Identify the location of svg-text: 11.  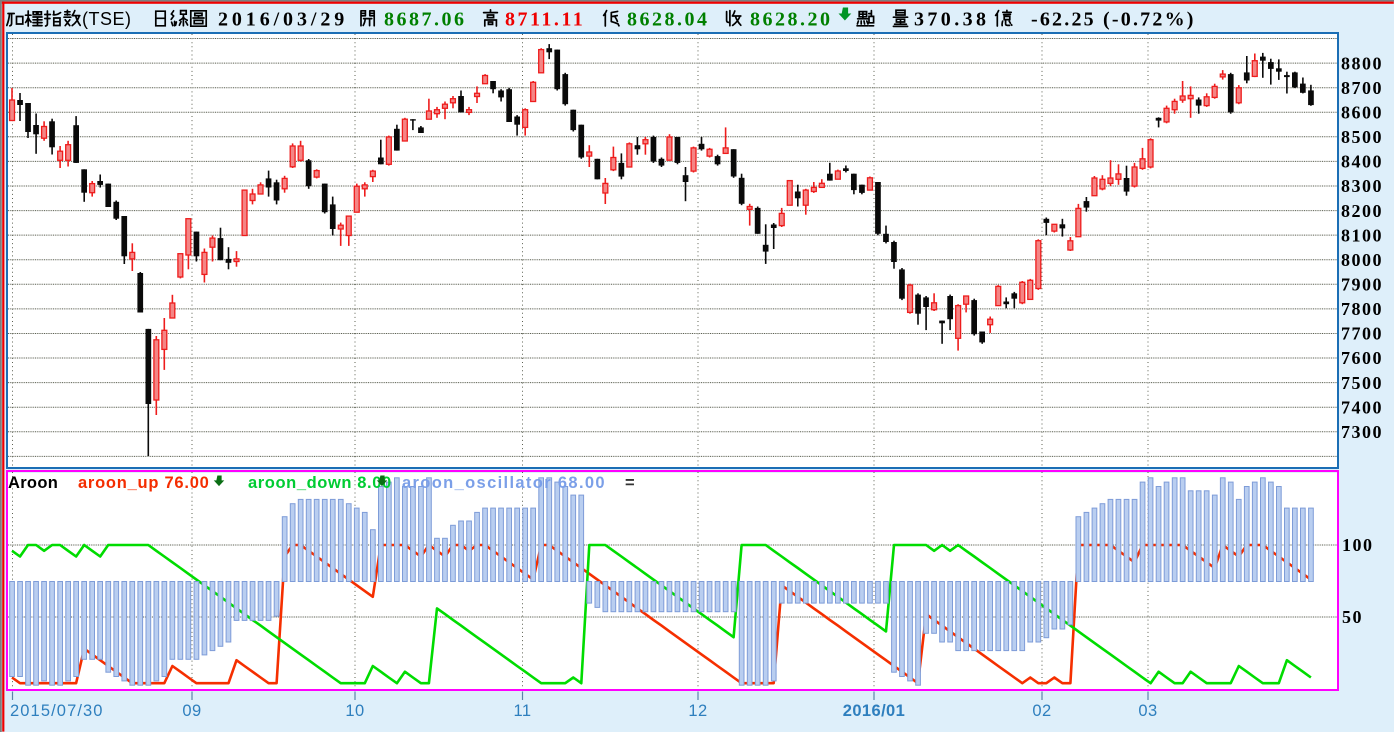
(523, 711).